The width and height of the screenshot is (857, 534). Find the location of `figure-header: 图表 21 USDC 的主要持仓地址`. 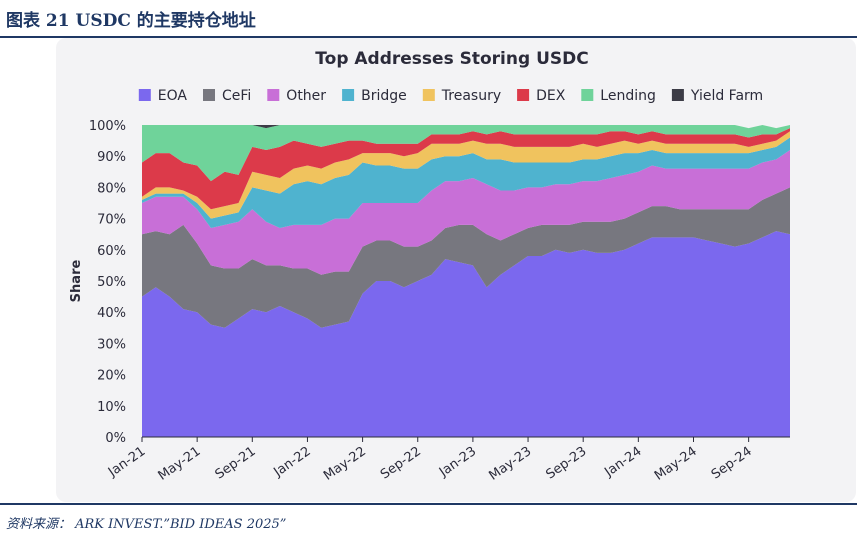

figure-header: 图表 21 USDC 的主要持仓地址 is located at coordinates (428, 19).